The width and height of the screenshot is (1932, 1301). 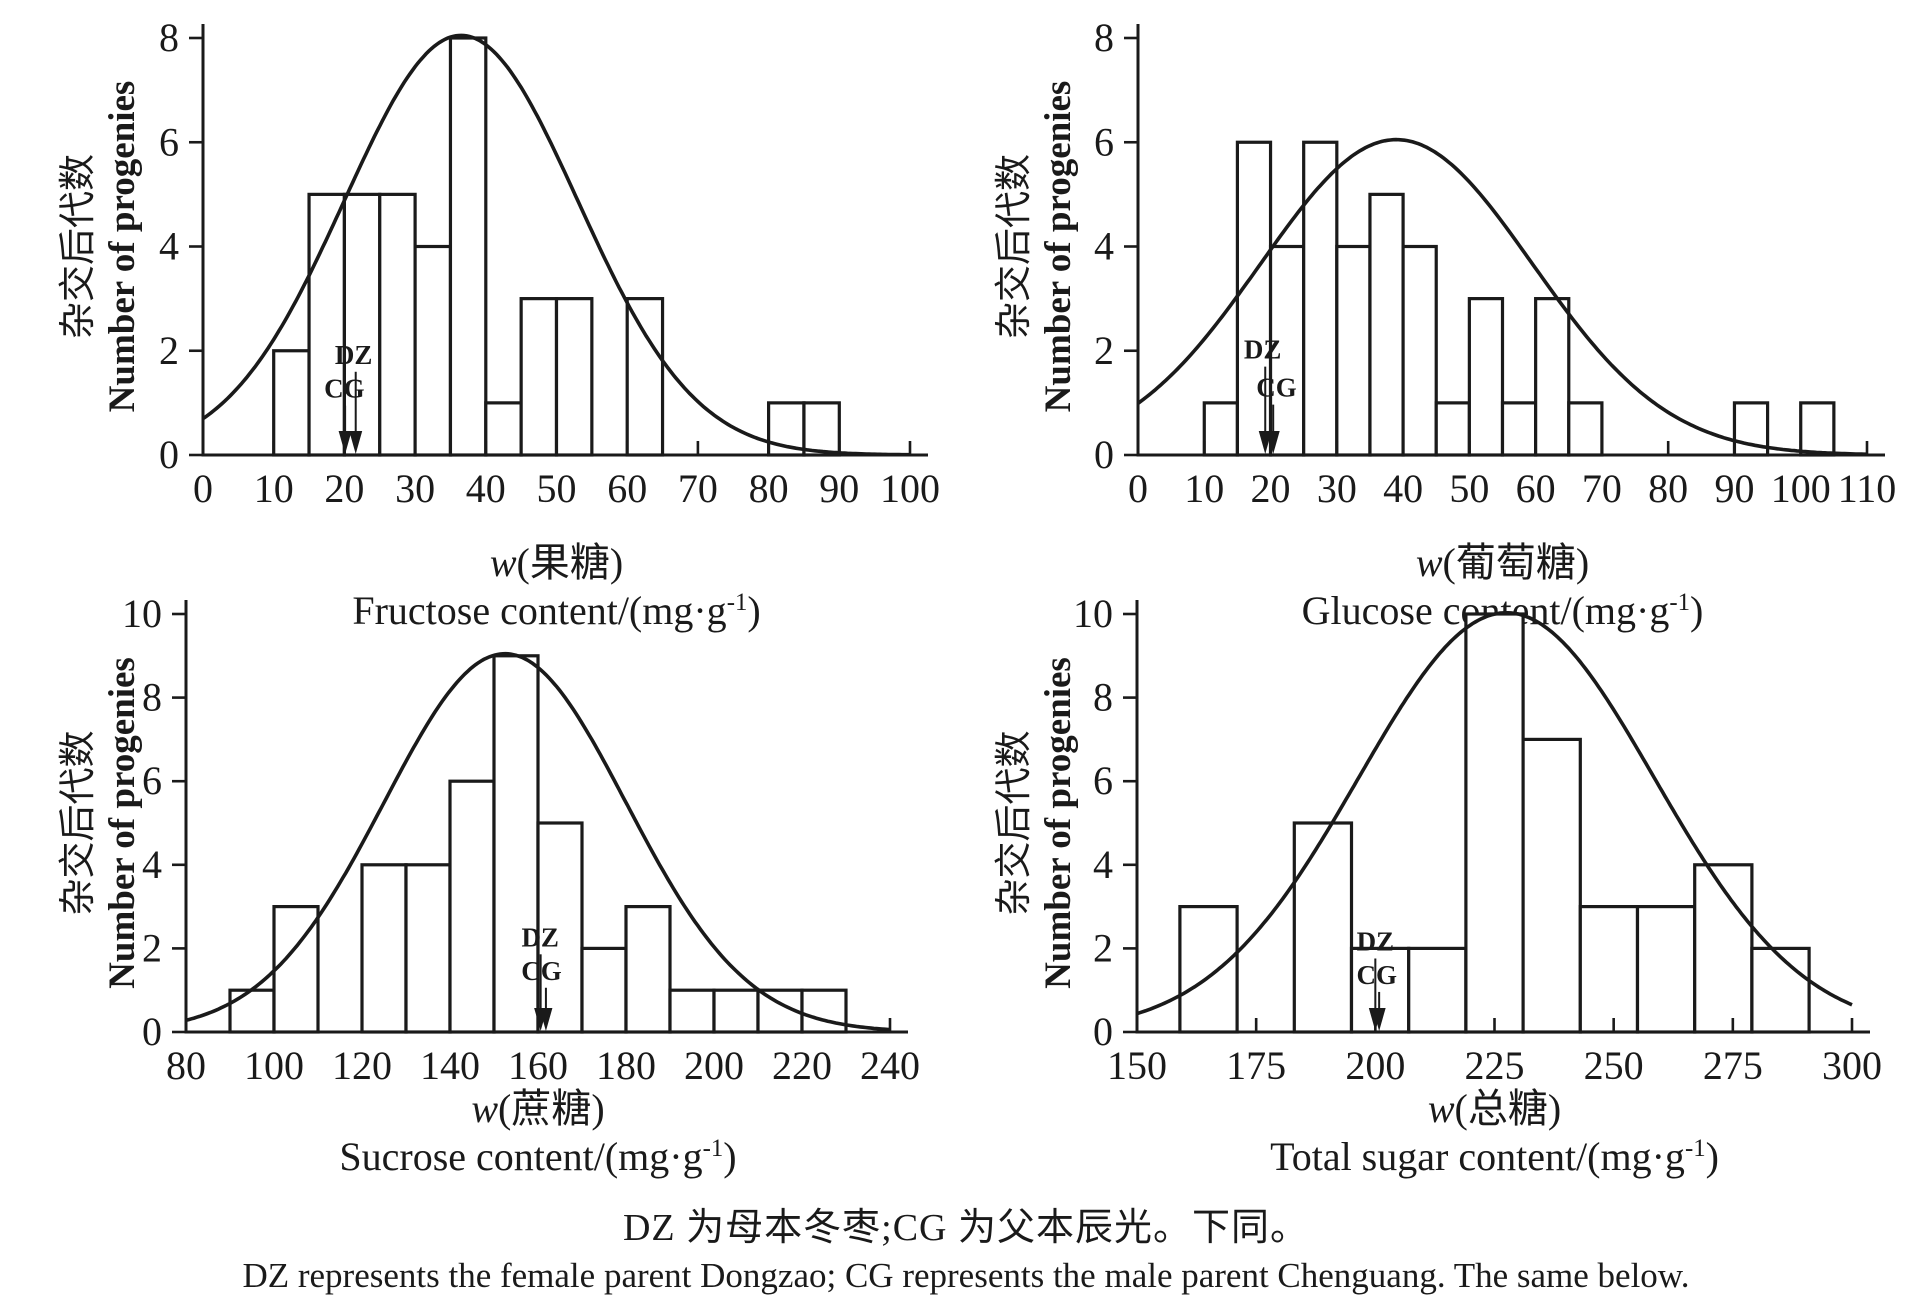 I want to click on y-tick-label: 2, so click(x=1103, y=947).